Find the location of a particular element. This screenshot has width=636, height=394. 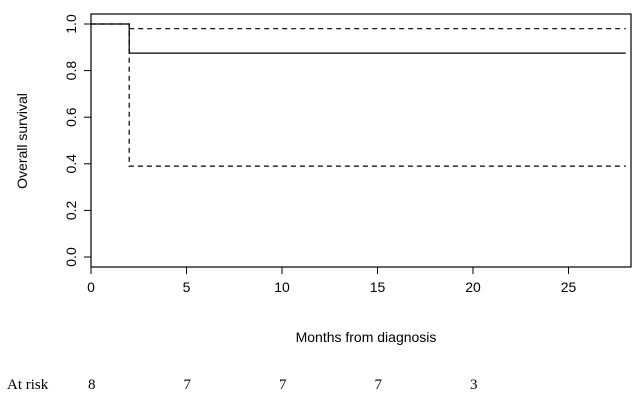

x-tick-label: 5 is located at coordinates (187, 287).